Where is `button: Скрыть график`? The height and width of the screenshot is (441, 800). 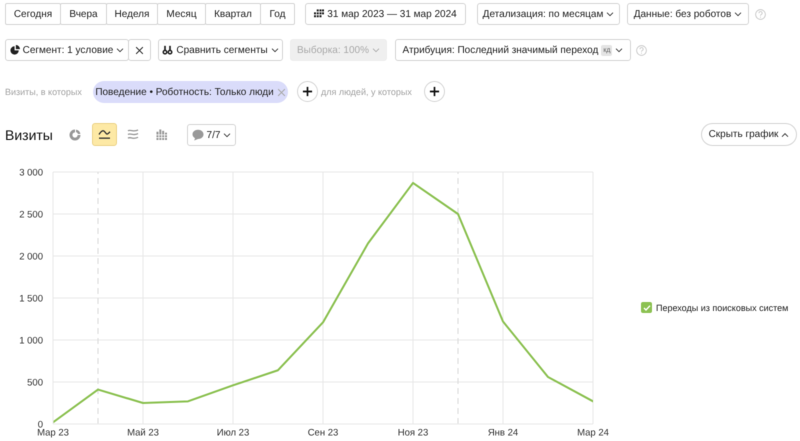
button: Скрыть график is located at coordinates (749, 134).